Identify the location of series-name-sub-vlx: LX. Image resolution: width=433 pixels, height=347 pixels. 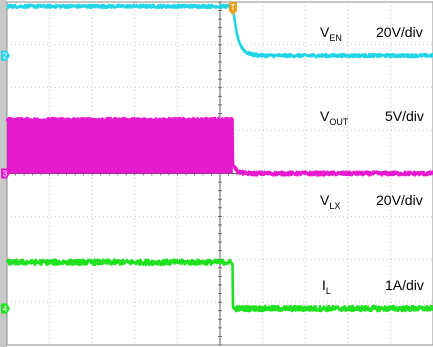
(334, 206).